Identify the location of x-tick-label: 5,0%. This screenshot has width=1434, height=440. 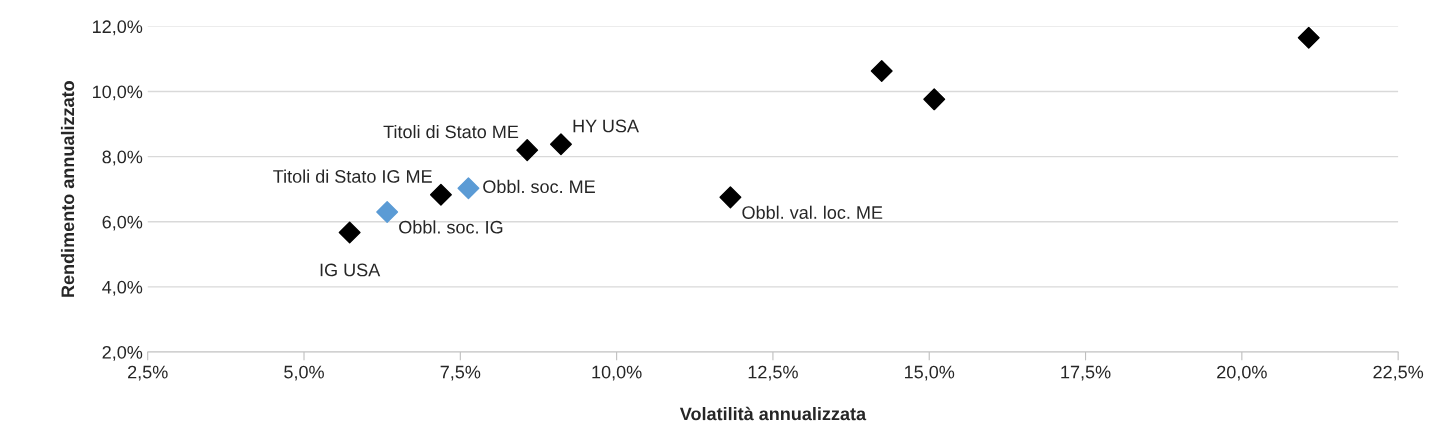
(304, 373).